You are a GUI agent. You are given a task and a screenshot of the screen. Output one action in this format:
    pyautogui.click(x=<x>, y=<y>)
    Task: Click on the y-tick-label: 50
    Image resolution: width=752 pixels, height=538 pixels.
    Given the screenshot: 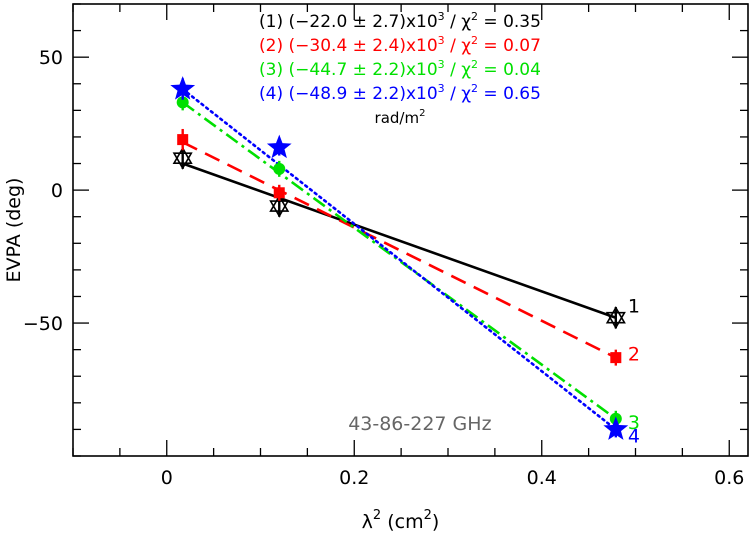 What is the action you would take?
    pyautogui.click(x=51, y=58)
    